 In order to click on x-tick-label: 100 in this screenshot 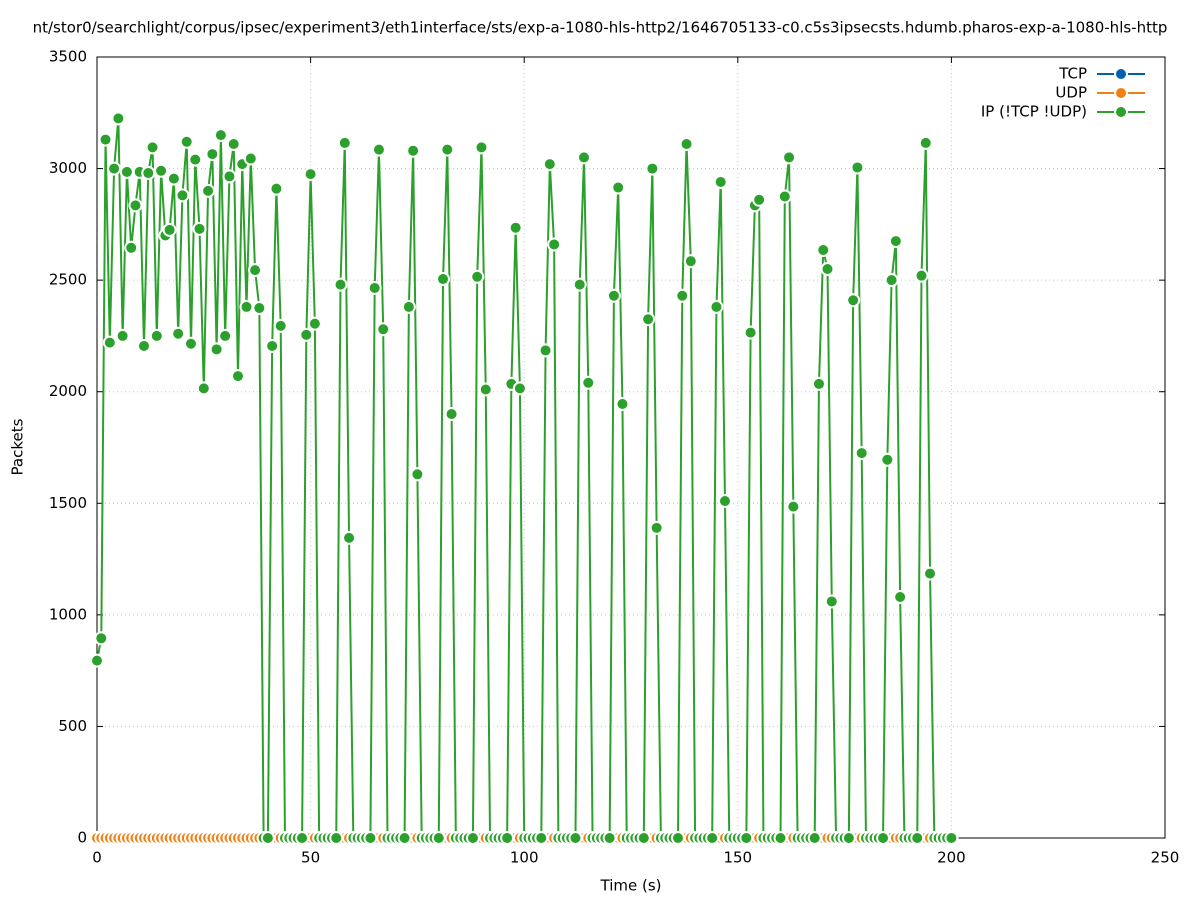, I will do `click(524, 858)`.